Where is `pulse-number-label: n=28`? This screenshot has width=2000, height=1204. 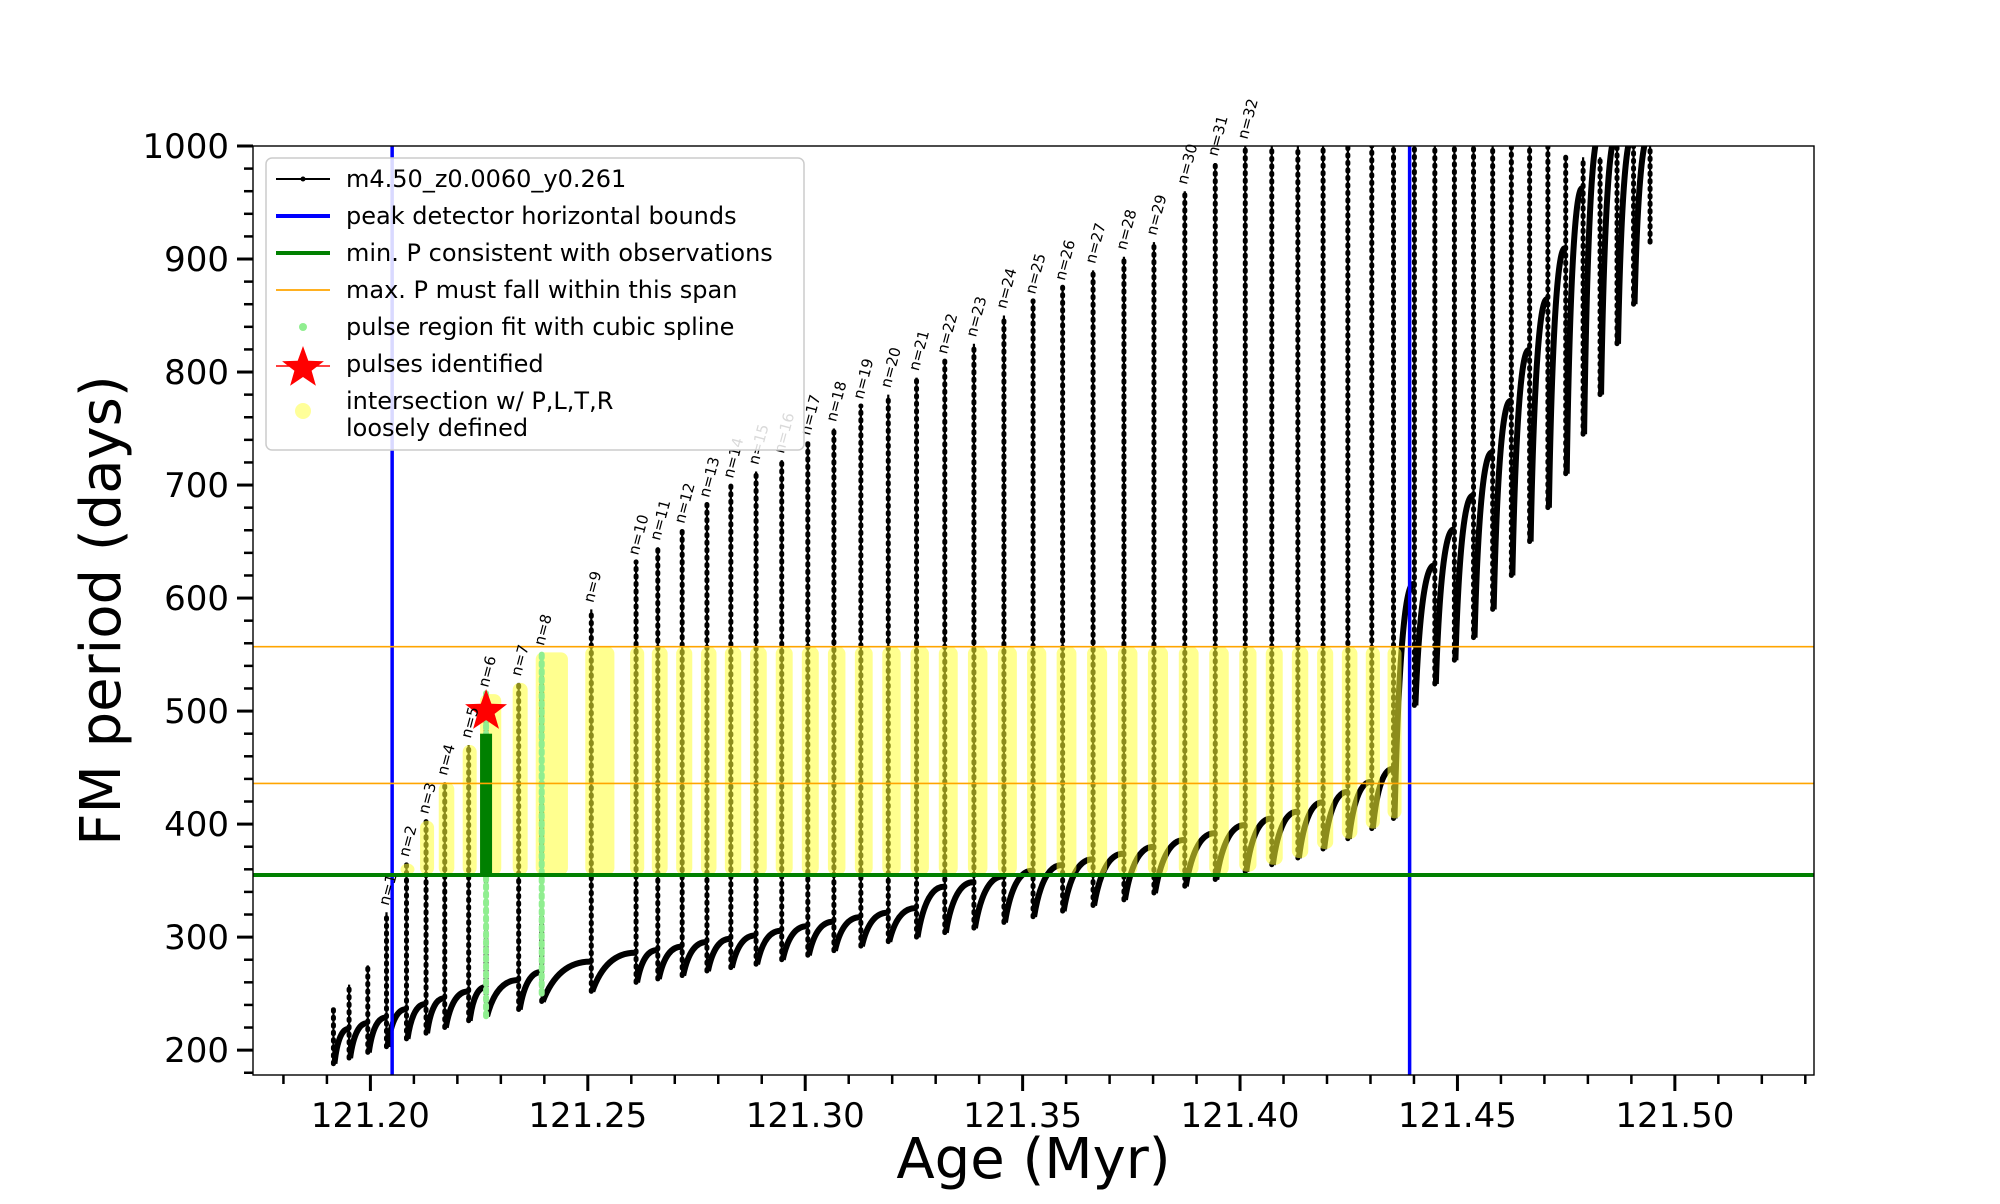
pulse-number-label: n=28 is located at coordinates (1126, 229).